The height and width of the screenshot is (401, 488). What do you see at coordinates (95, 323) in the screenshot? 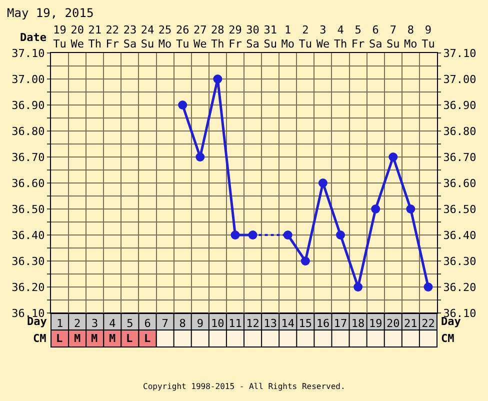
I see `x2-tick-label: 3` at bounding box center [95, 323].